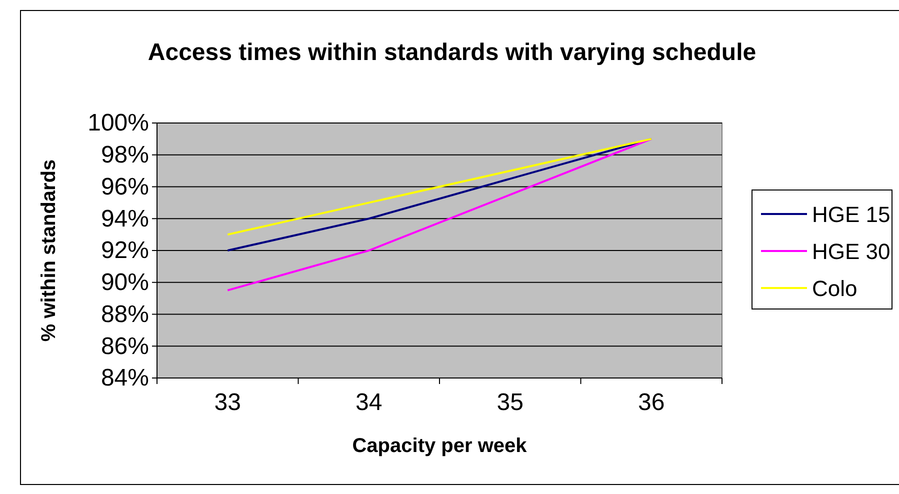  What do you see at coordinates (118, 123) in the screenshot?
I see `y-tick-label: 100%` at bounding box center [118, 123].